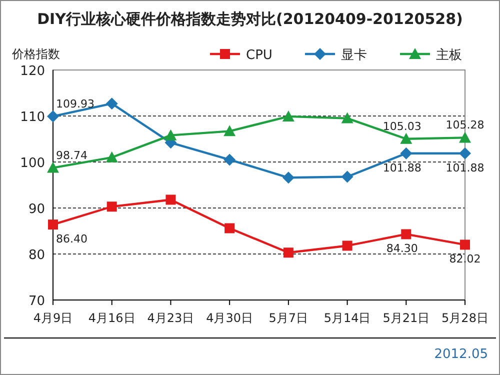  Describe the element at coordinates (53, 318) in the screenshot. I see `x-tick-label: 4月9日` at that location.